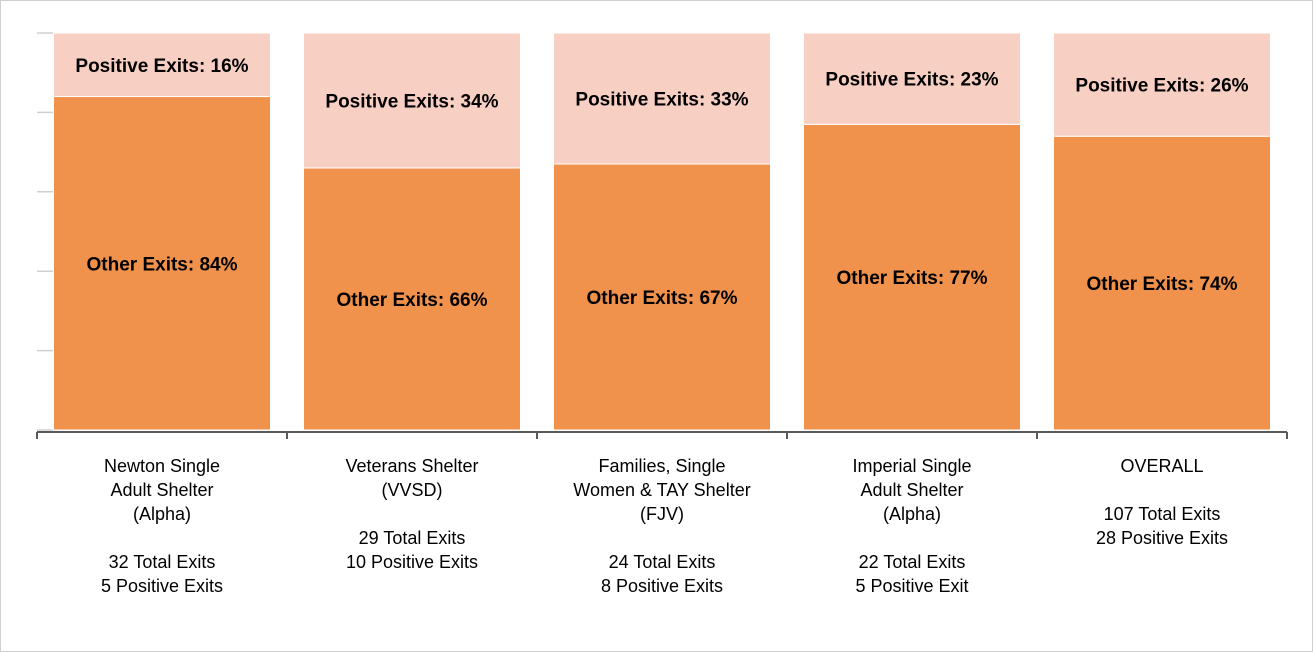 This screenshot has width=1313, height=652. Describe the element at coordinates (162, 562) in the screenshot. I see `category-note: 32 Total Exits` at that location.